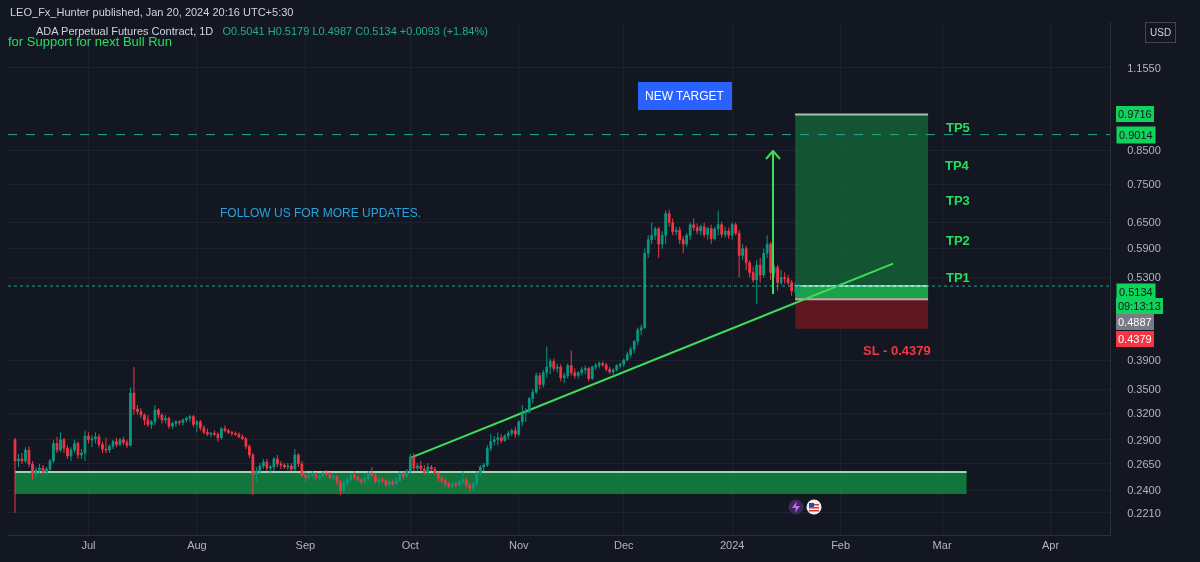  Describe the element at coordinates (942, 545) in the screenshot. I see `x-tick-label: Mar` at that location.